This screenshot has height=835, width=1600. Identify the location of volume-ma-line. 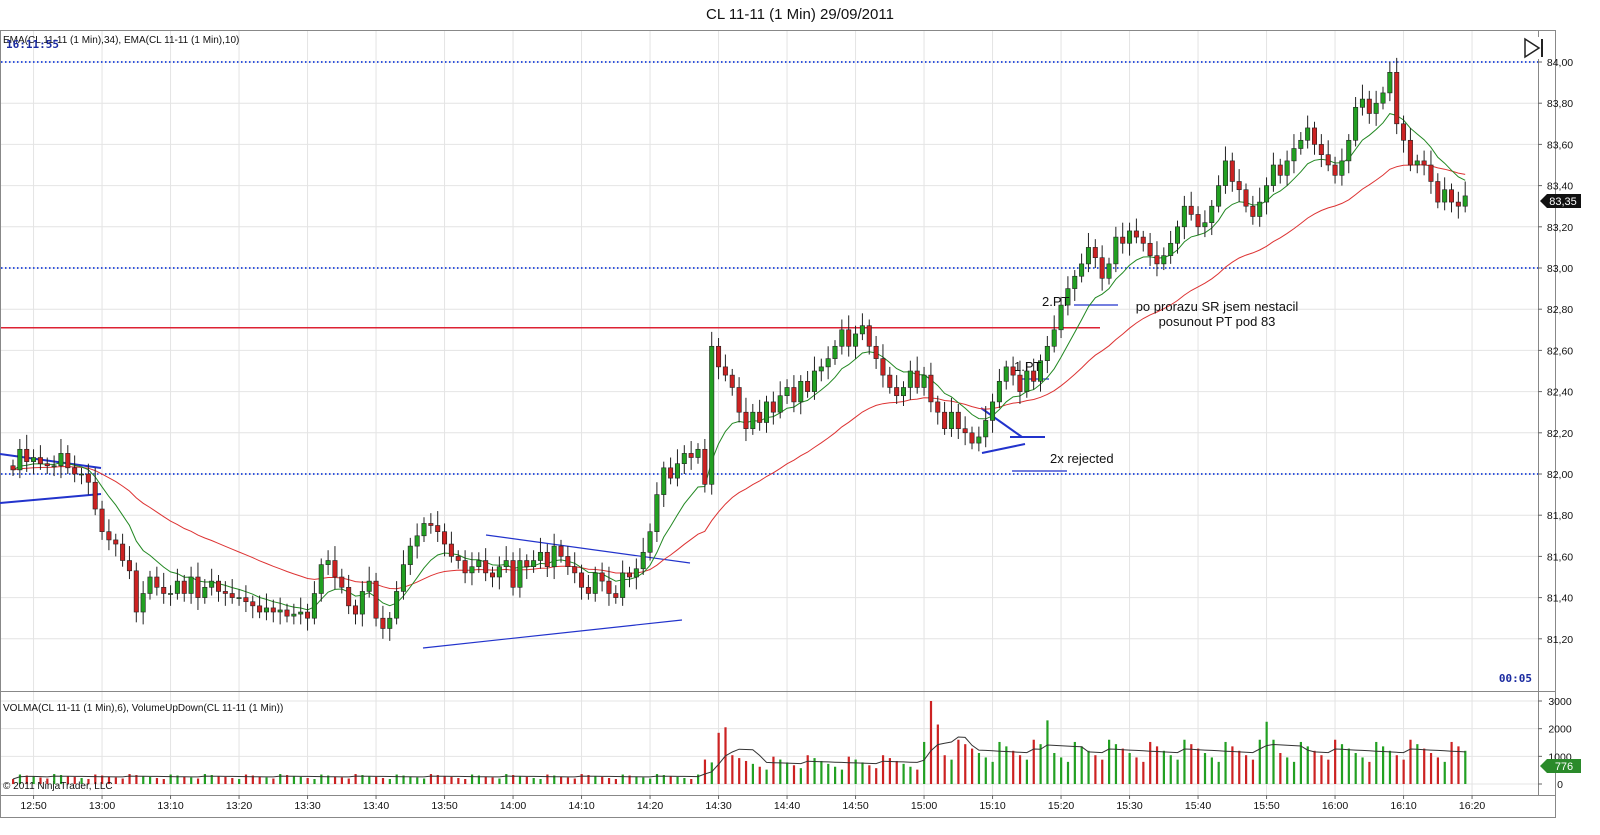
(739, 758).